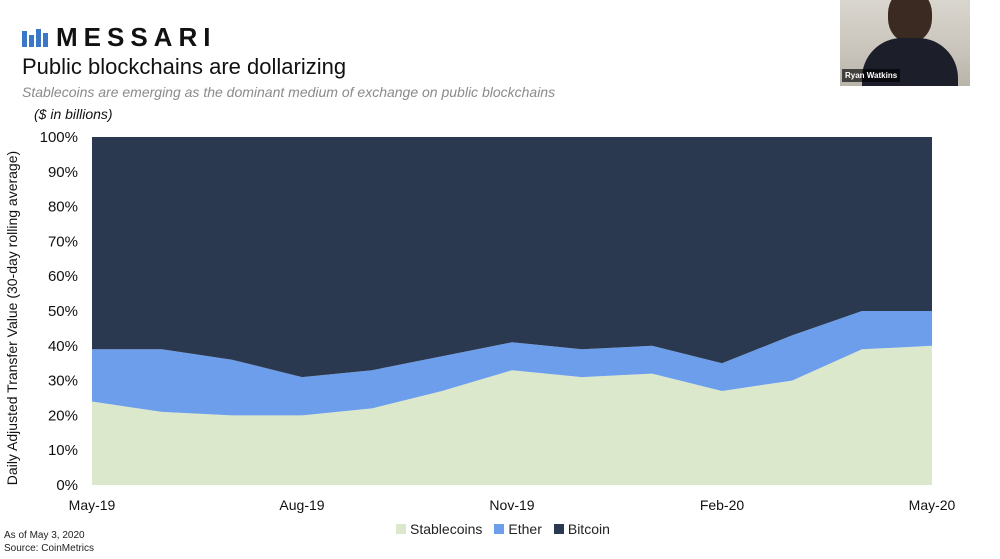 The image size is (1000, 559). Describe the element at coordinates (871, 75) in the screenshot. I see `participant-name: Ryan Watkins` at that location.